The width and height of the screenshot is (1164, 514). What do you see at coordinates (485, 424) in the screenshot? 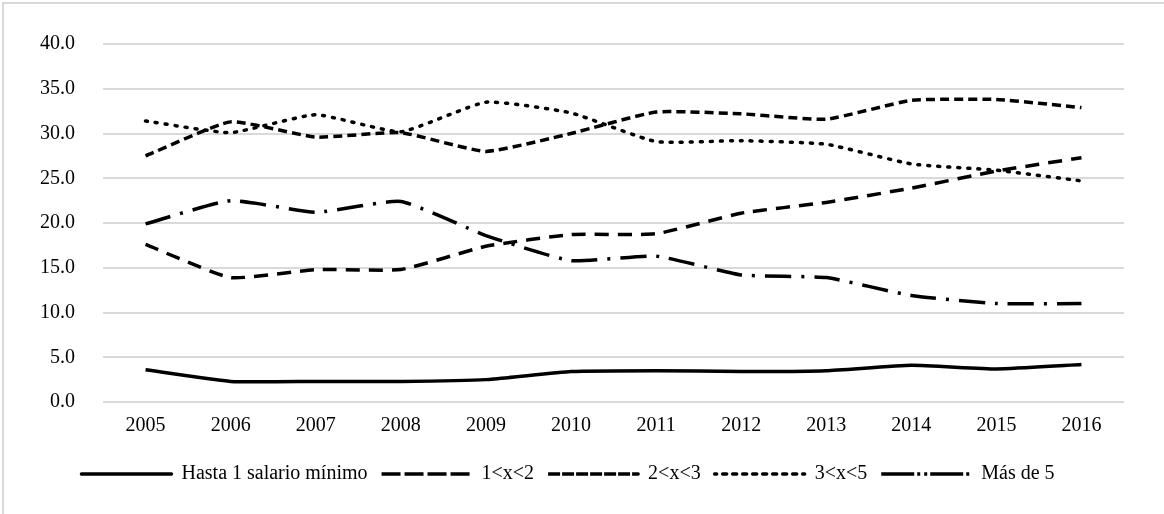
I see `x-tick-label: 2009` at bounding box center [485, 424].